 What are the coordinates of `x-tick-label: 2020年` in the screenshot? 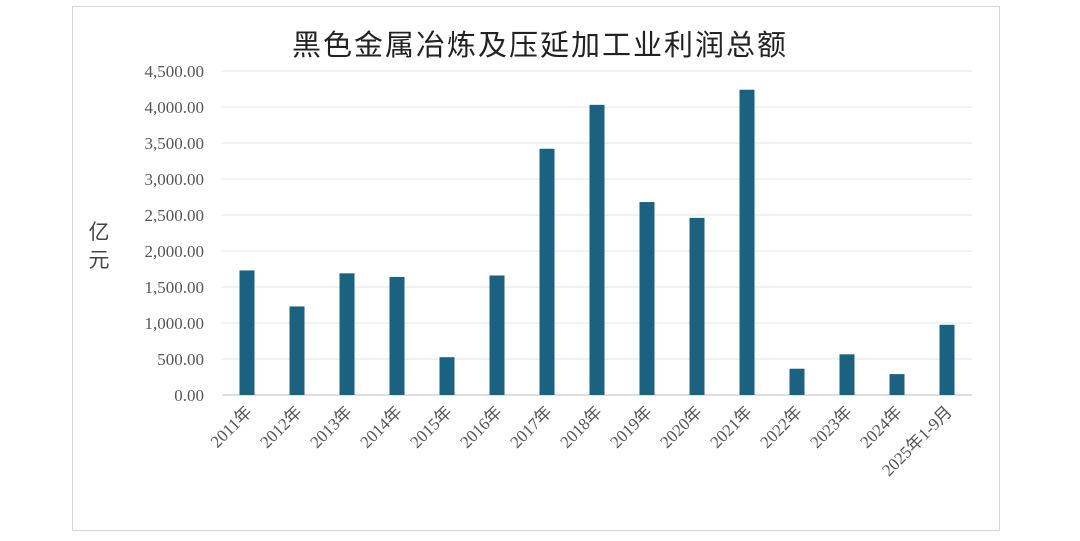 It's located at (680, 426).